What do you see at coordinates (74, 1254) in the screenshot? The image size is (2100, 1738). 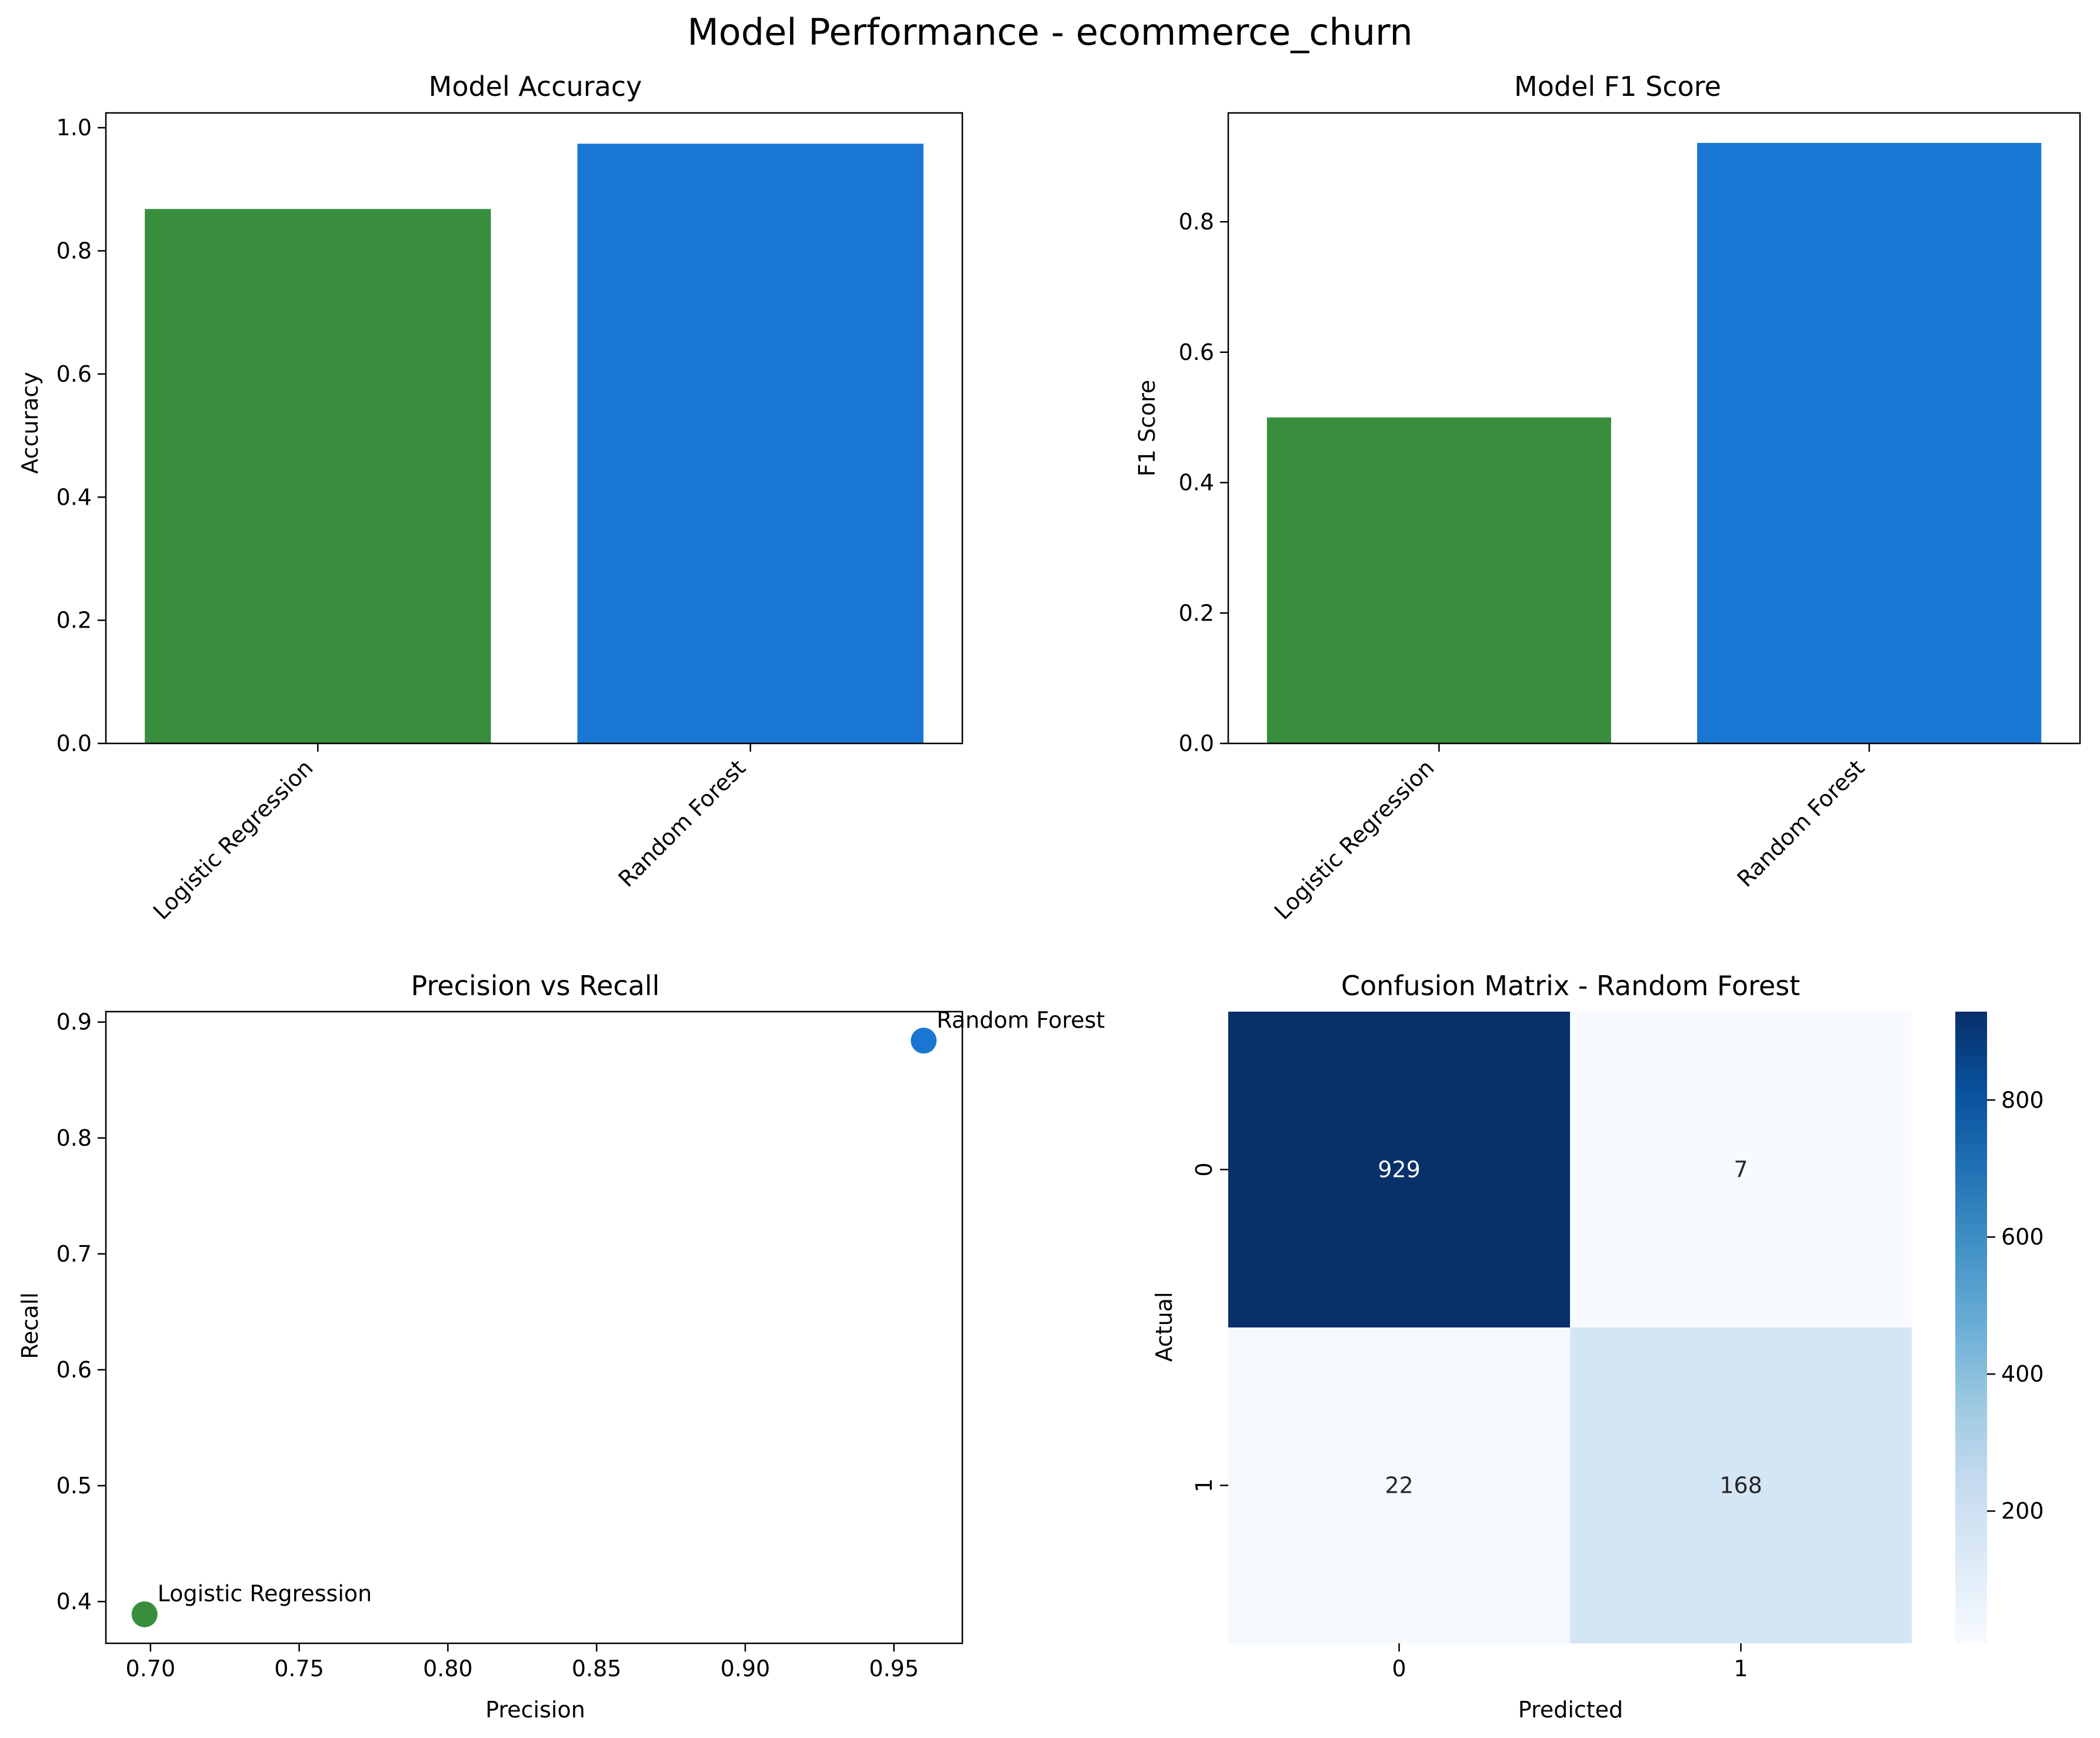 I see `scatter-y-tick-label: 0.7` at bounding box center [74, 1254].